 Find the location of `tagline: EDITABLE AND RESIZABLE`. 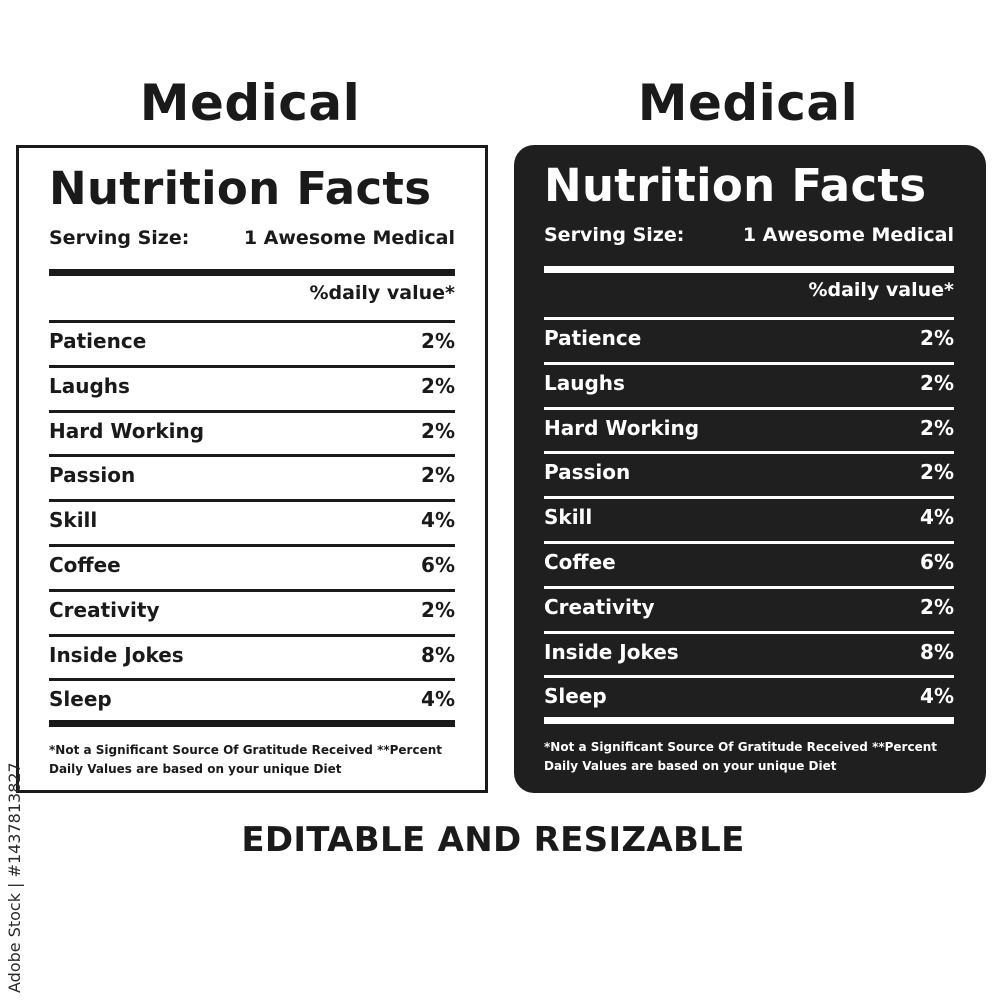

tagline: EDITABLE AND RESIZABLE is located at coordinates (493, 840).